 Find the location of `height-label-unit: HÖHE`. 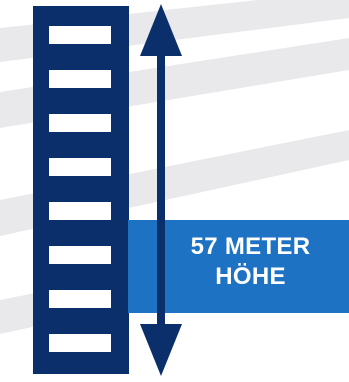

height-label-unit: HÖHE is located at coordinates (250, 276).